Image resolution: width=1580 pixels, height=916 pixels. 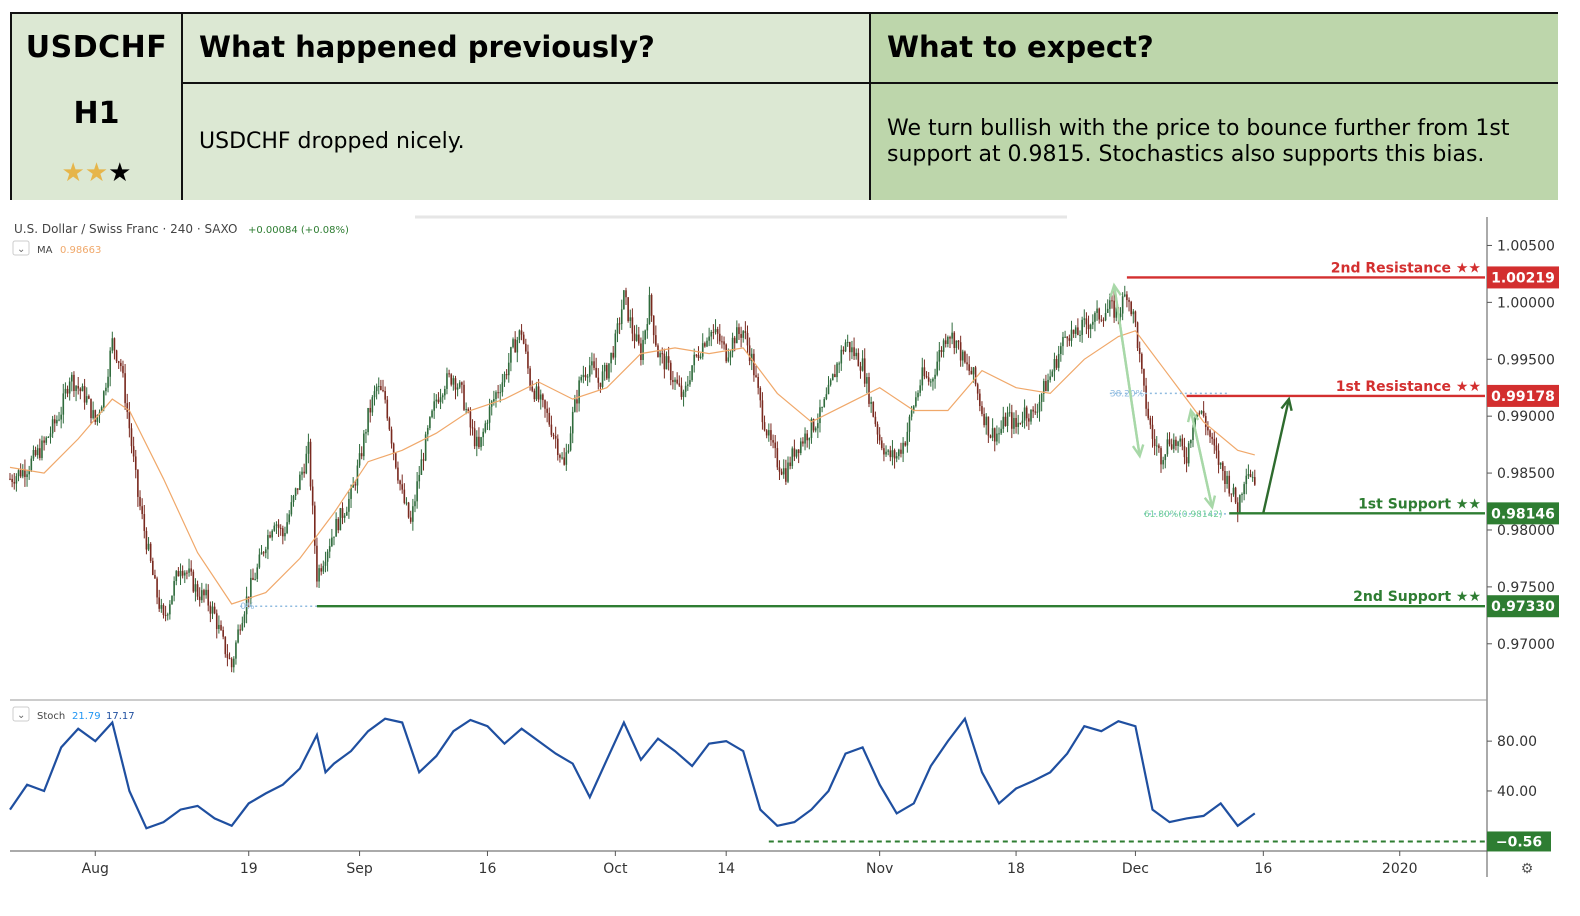 I want to click on arrow-head, so click(x=1138, y=451).